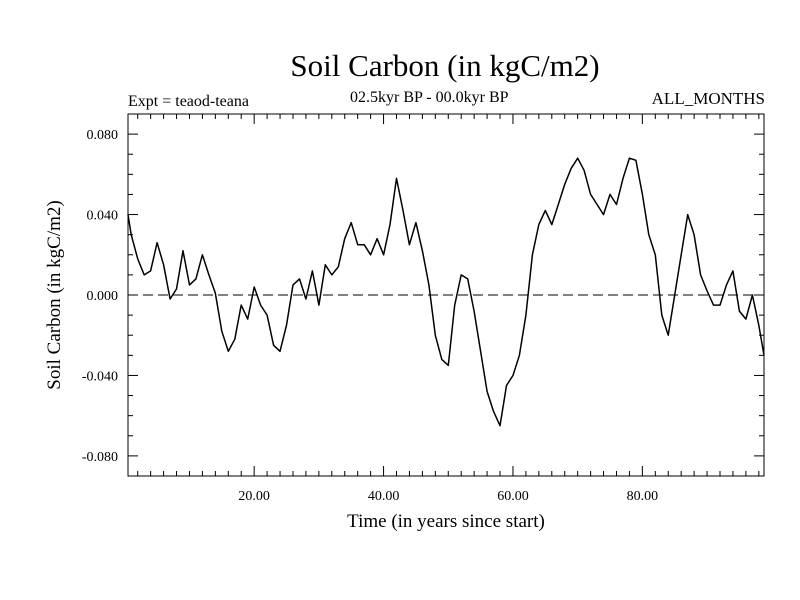 This screenshot has height=600, width=800. I want to click on x-tick-label: 80.00, so click(643, 496).